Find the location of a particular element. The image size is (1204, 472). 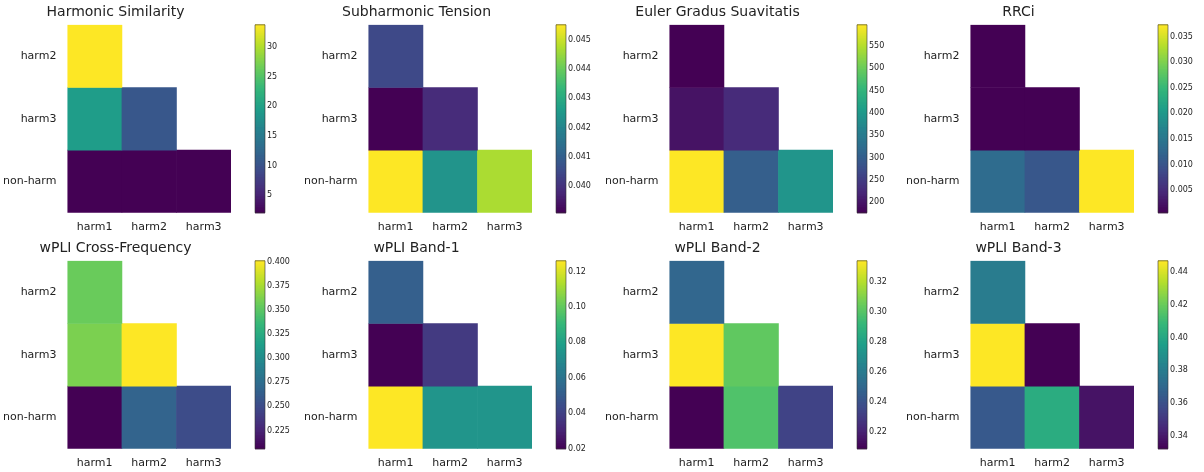

color-bar-label: 0.325 is located at coordinates (278, 334).